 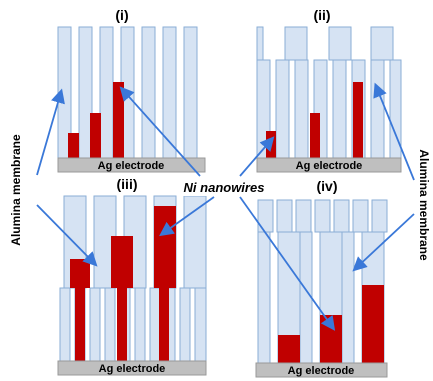 What do you see at coordinates (16, 190) in the screenshot?
I see `alumina-membrane-label-left: Alumina membrane` at bounding box center [16, 190].